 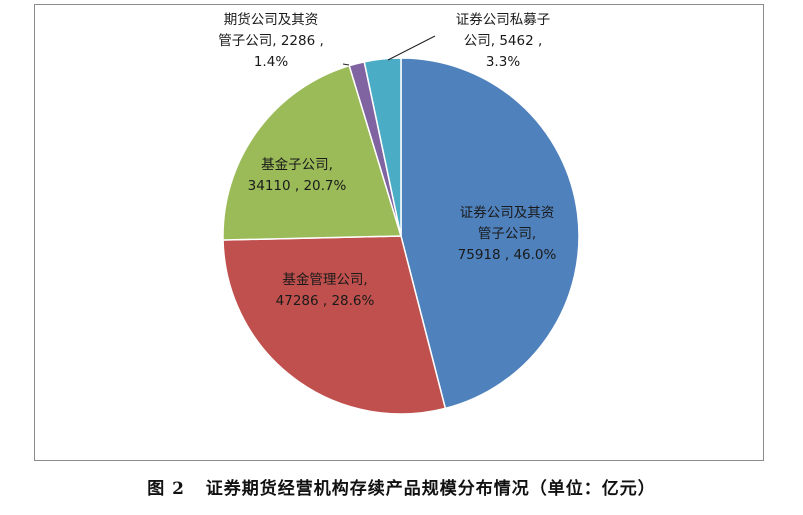 I want to click on data-label-line: 证券公司私募子, so click(x=503, y=20).